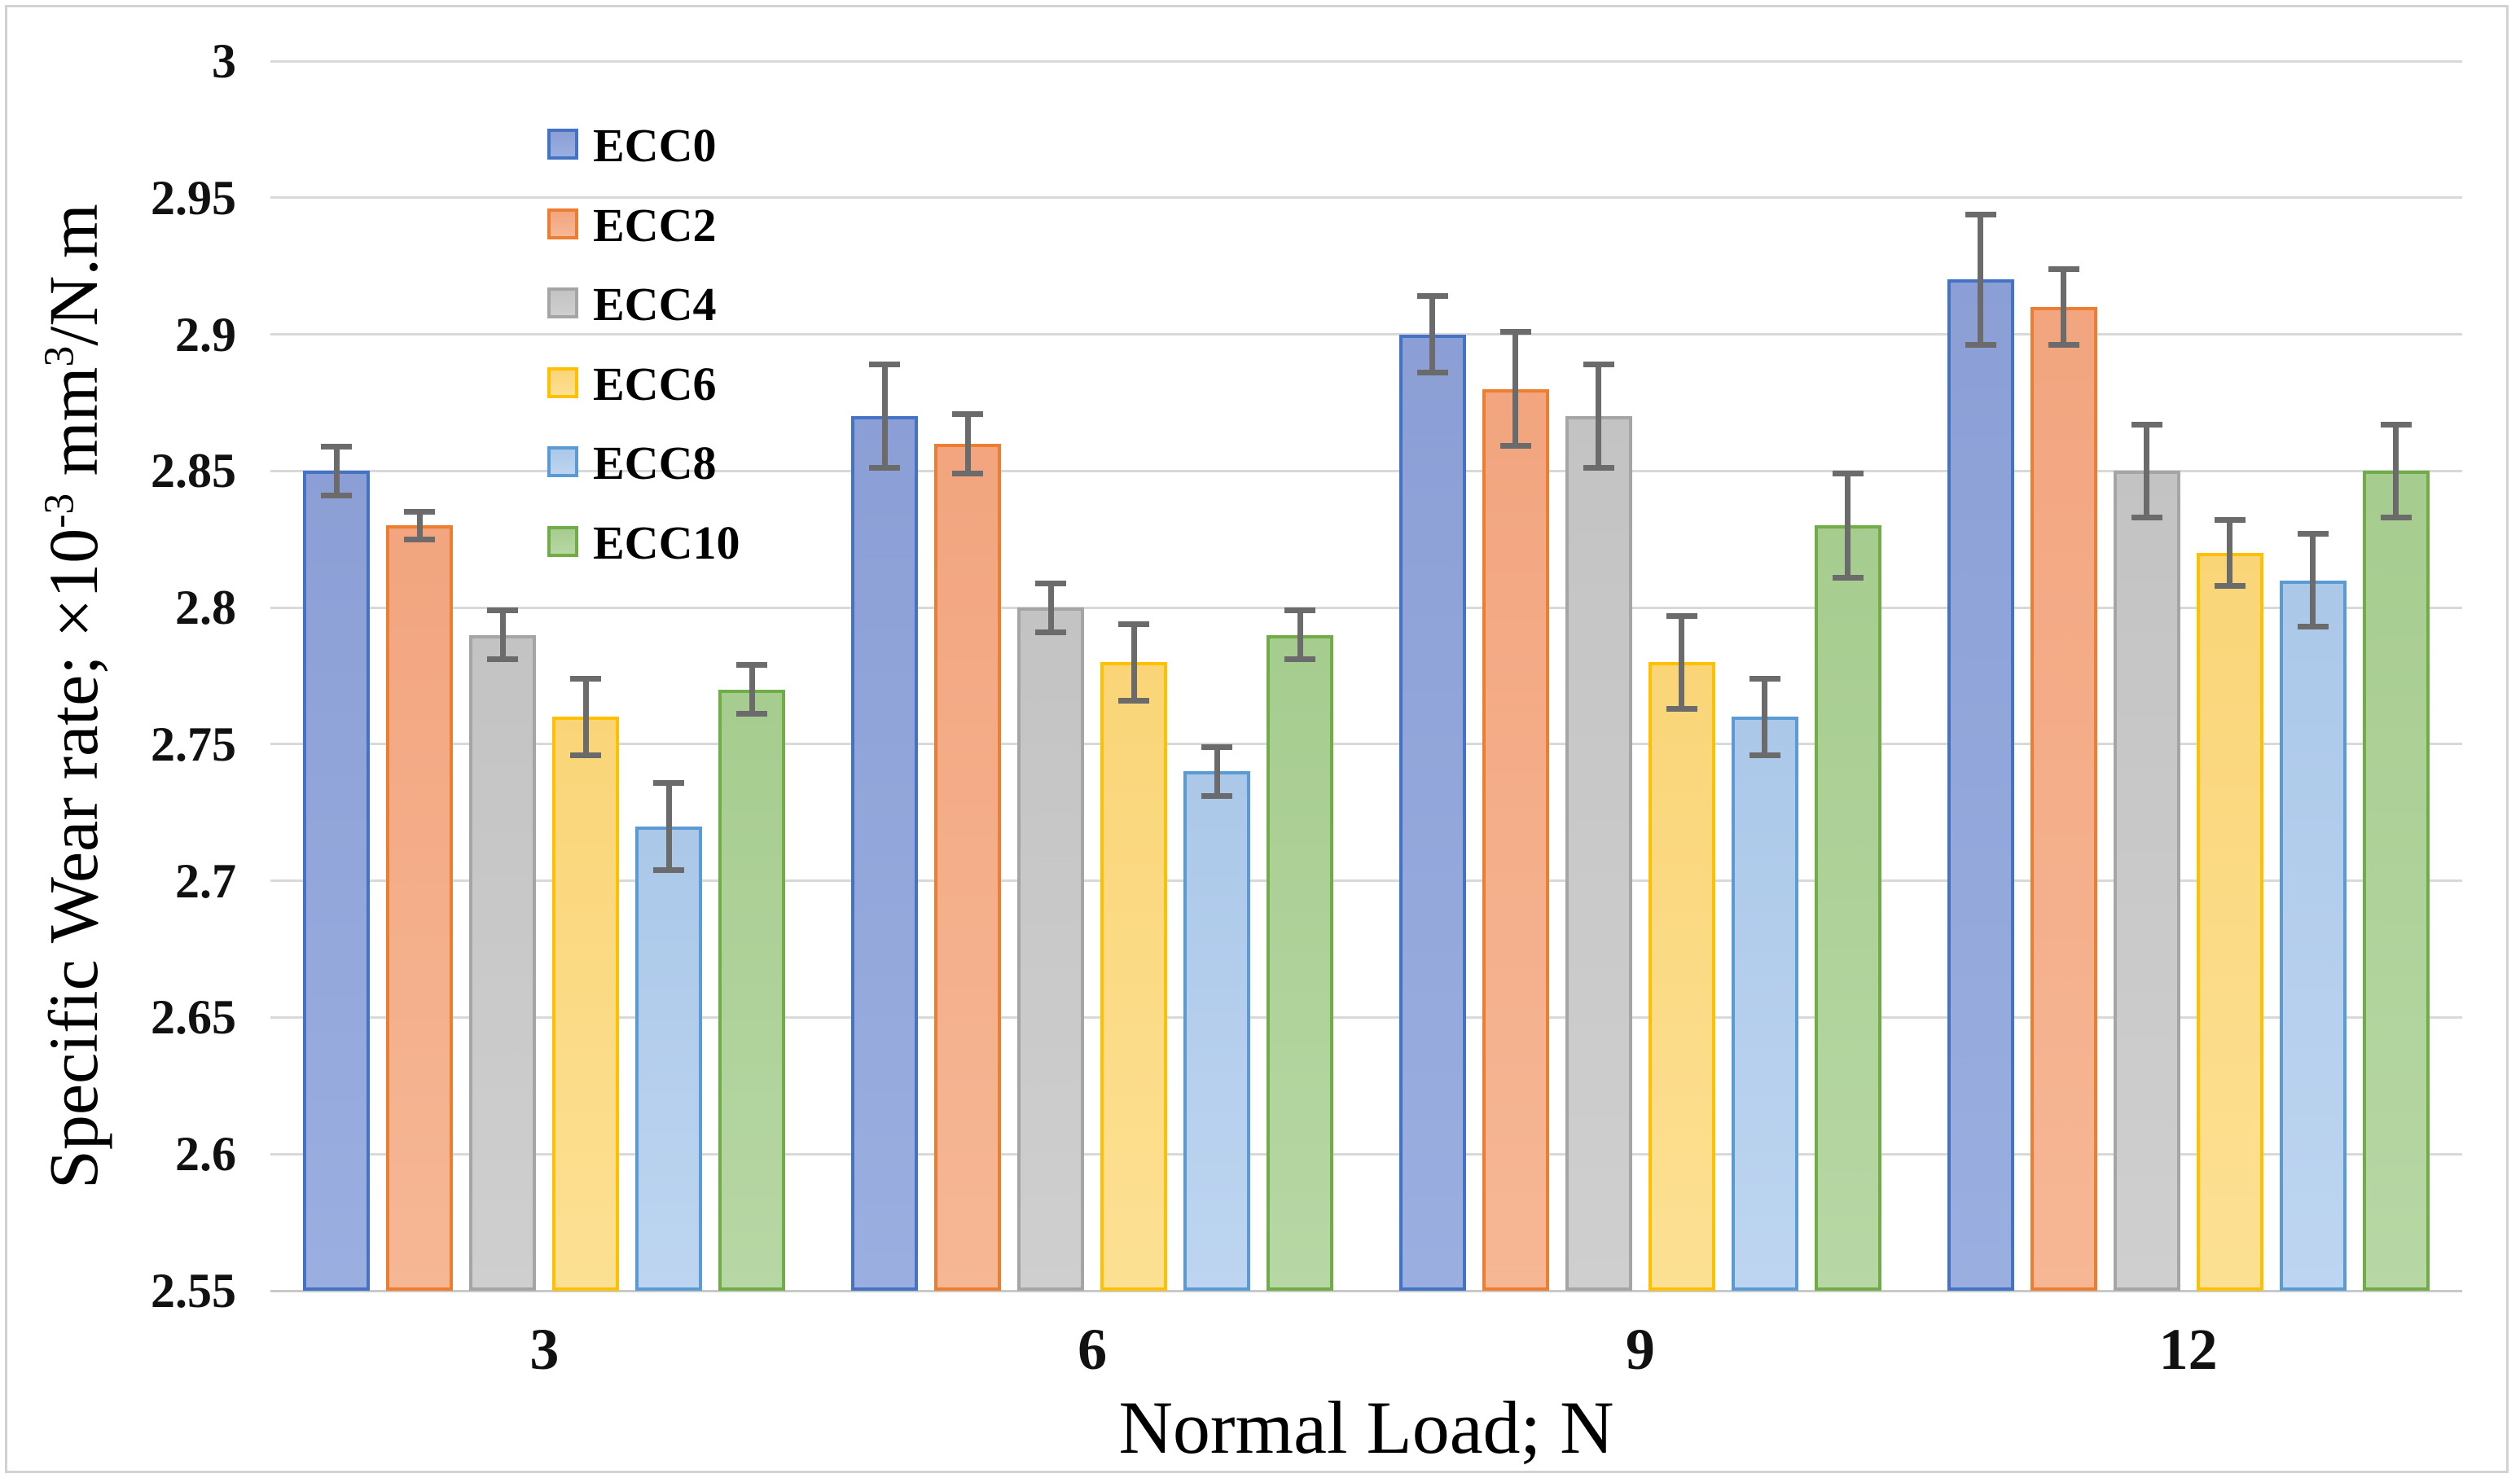  I want to click on legend-item-ECC4: ECC4, so click(718, 305).